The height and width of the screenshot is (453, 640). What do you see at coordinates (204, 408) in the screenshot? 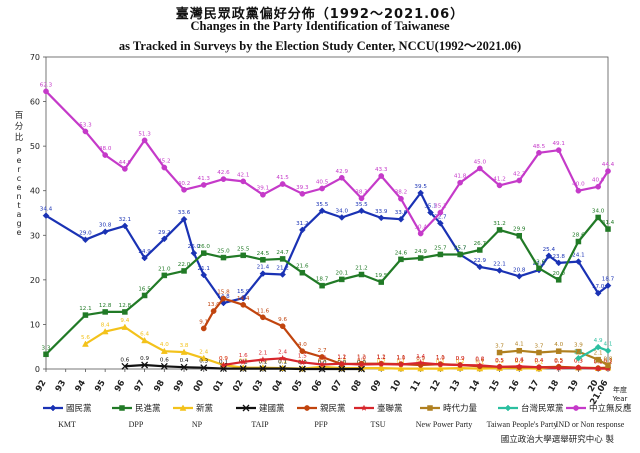
I see `legend-label-zh-np: 新黨` at bounding box center [204, 408].